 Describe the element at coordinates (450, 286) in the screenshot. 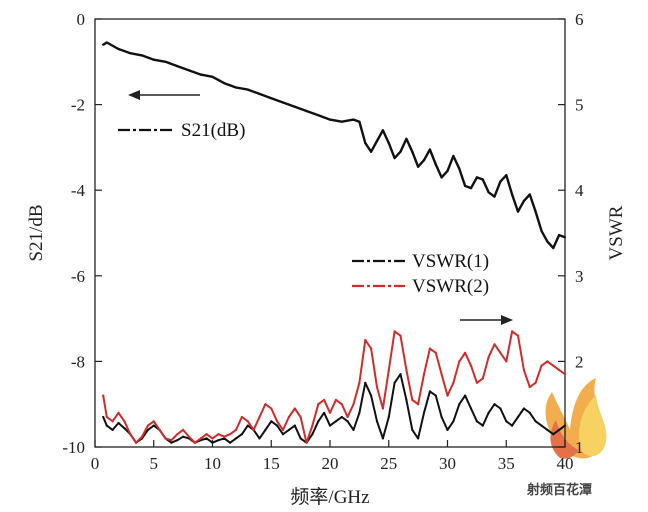

I see `legend-vswr2-label: VSWR(2)` at that location.